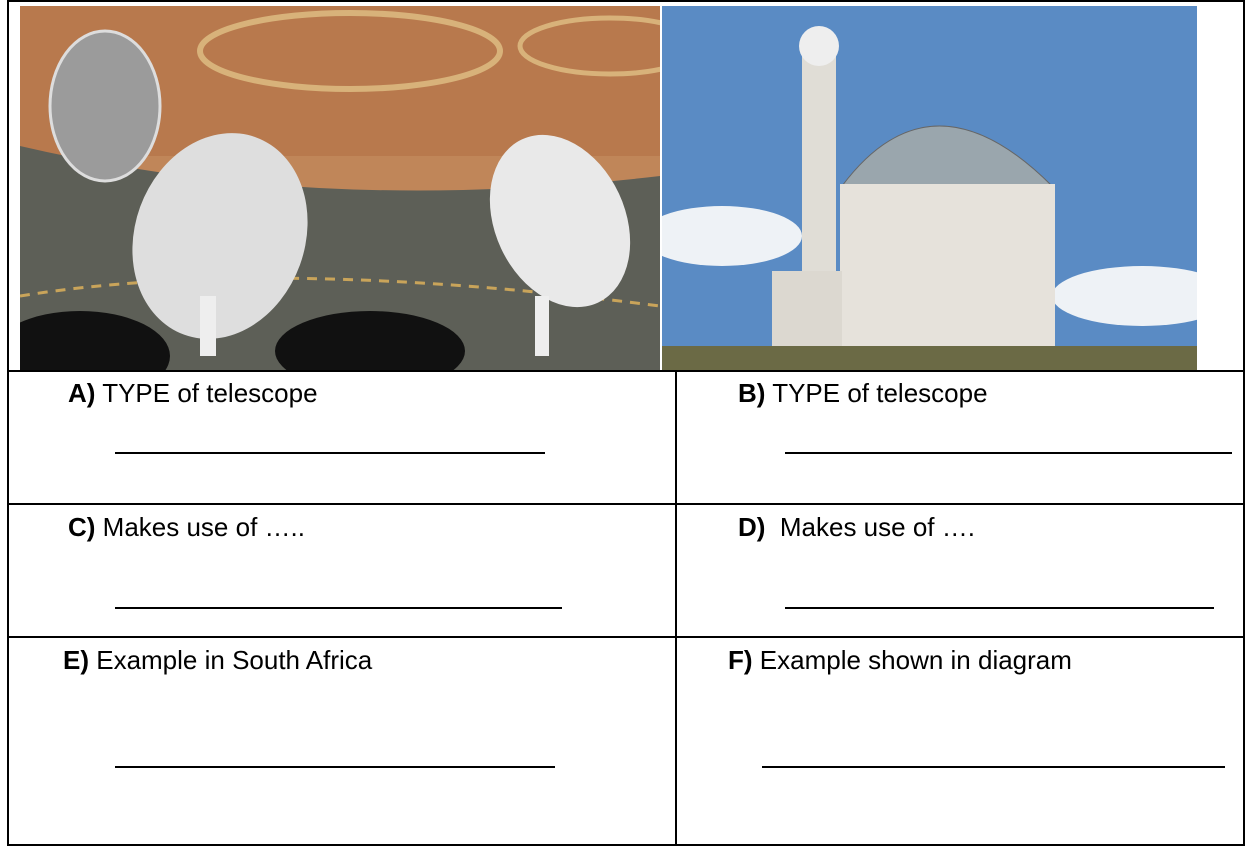 This screenshot has width=1247, height=846. What do you see at coordinates (231, 660) in the screenshot?
I see `question-text: Example in South Africa` at bounding box center [231, 660].